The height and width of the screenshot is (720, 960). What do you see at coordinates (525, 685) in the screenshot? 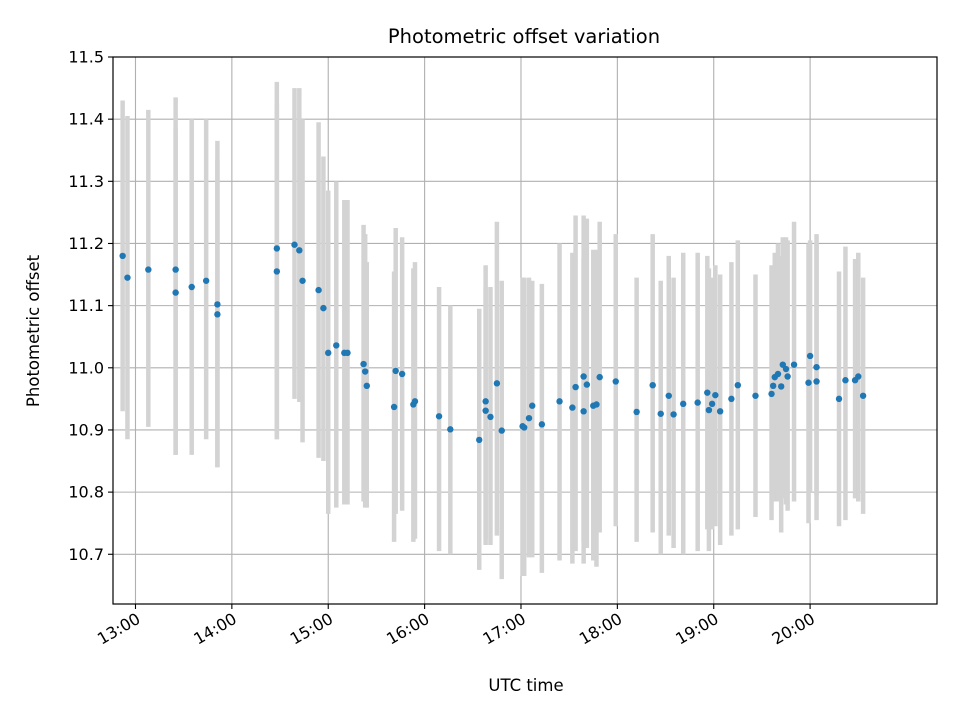
I see `x-axis-label: UTC time` at bounding box center [525, 685].